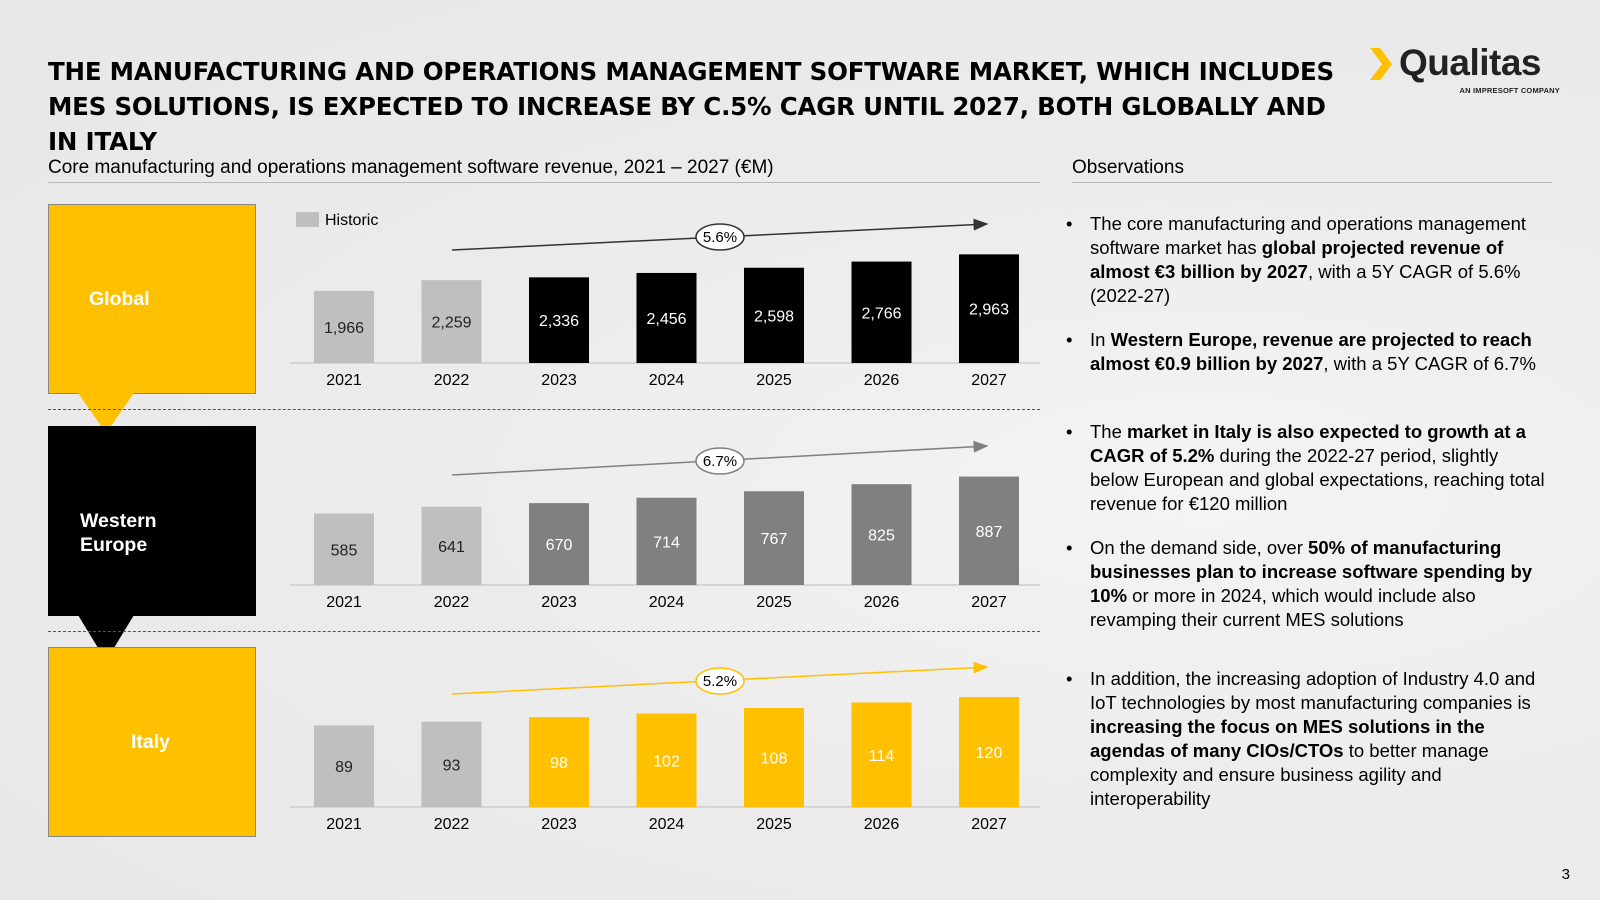  What do you see at coordinates (559, 380) in the screenshot?
I see `tick-label-global-2023: 2023` at bounding box center [559, 380].